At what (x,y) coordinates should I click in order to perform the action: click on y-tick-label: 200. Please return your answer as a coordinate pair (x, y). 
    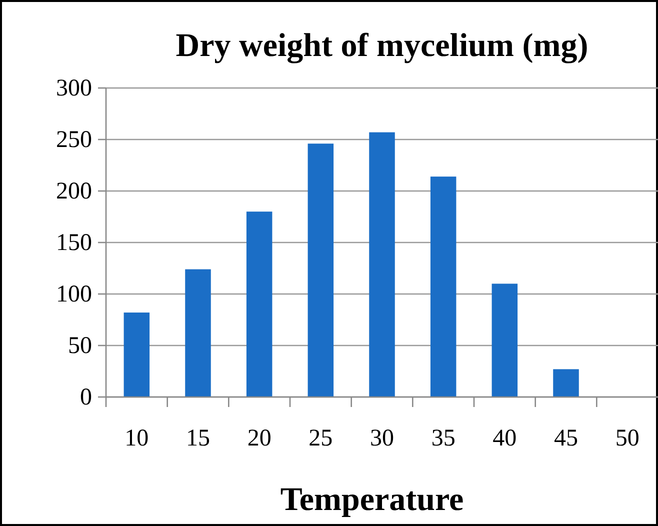
    Looking at the image, I should click on (74, 191).